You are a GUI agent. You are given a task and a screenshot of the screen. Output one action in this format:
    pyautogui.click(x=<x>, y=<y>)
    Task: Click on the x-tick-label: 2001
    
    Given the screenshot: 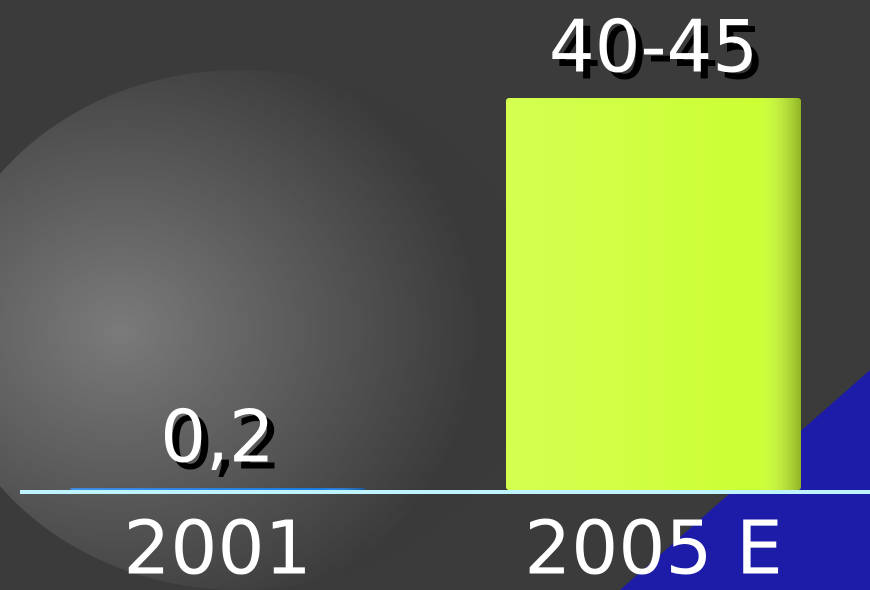 What is the action you would take?
    pyautogui.click(x=217, y=548)
    